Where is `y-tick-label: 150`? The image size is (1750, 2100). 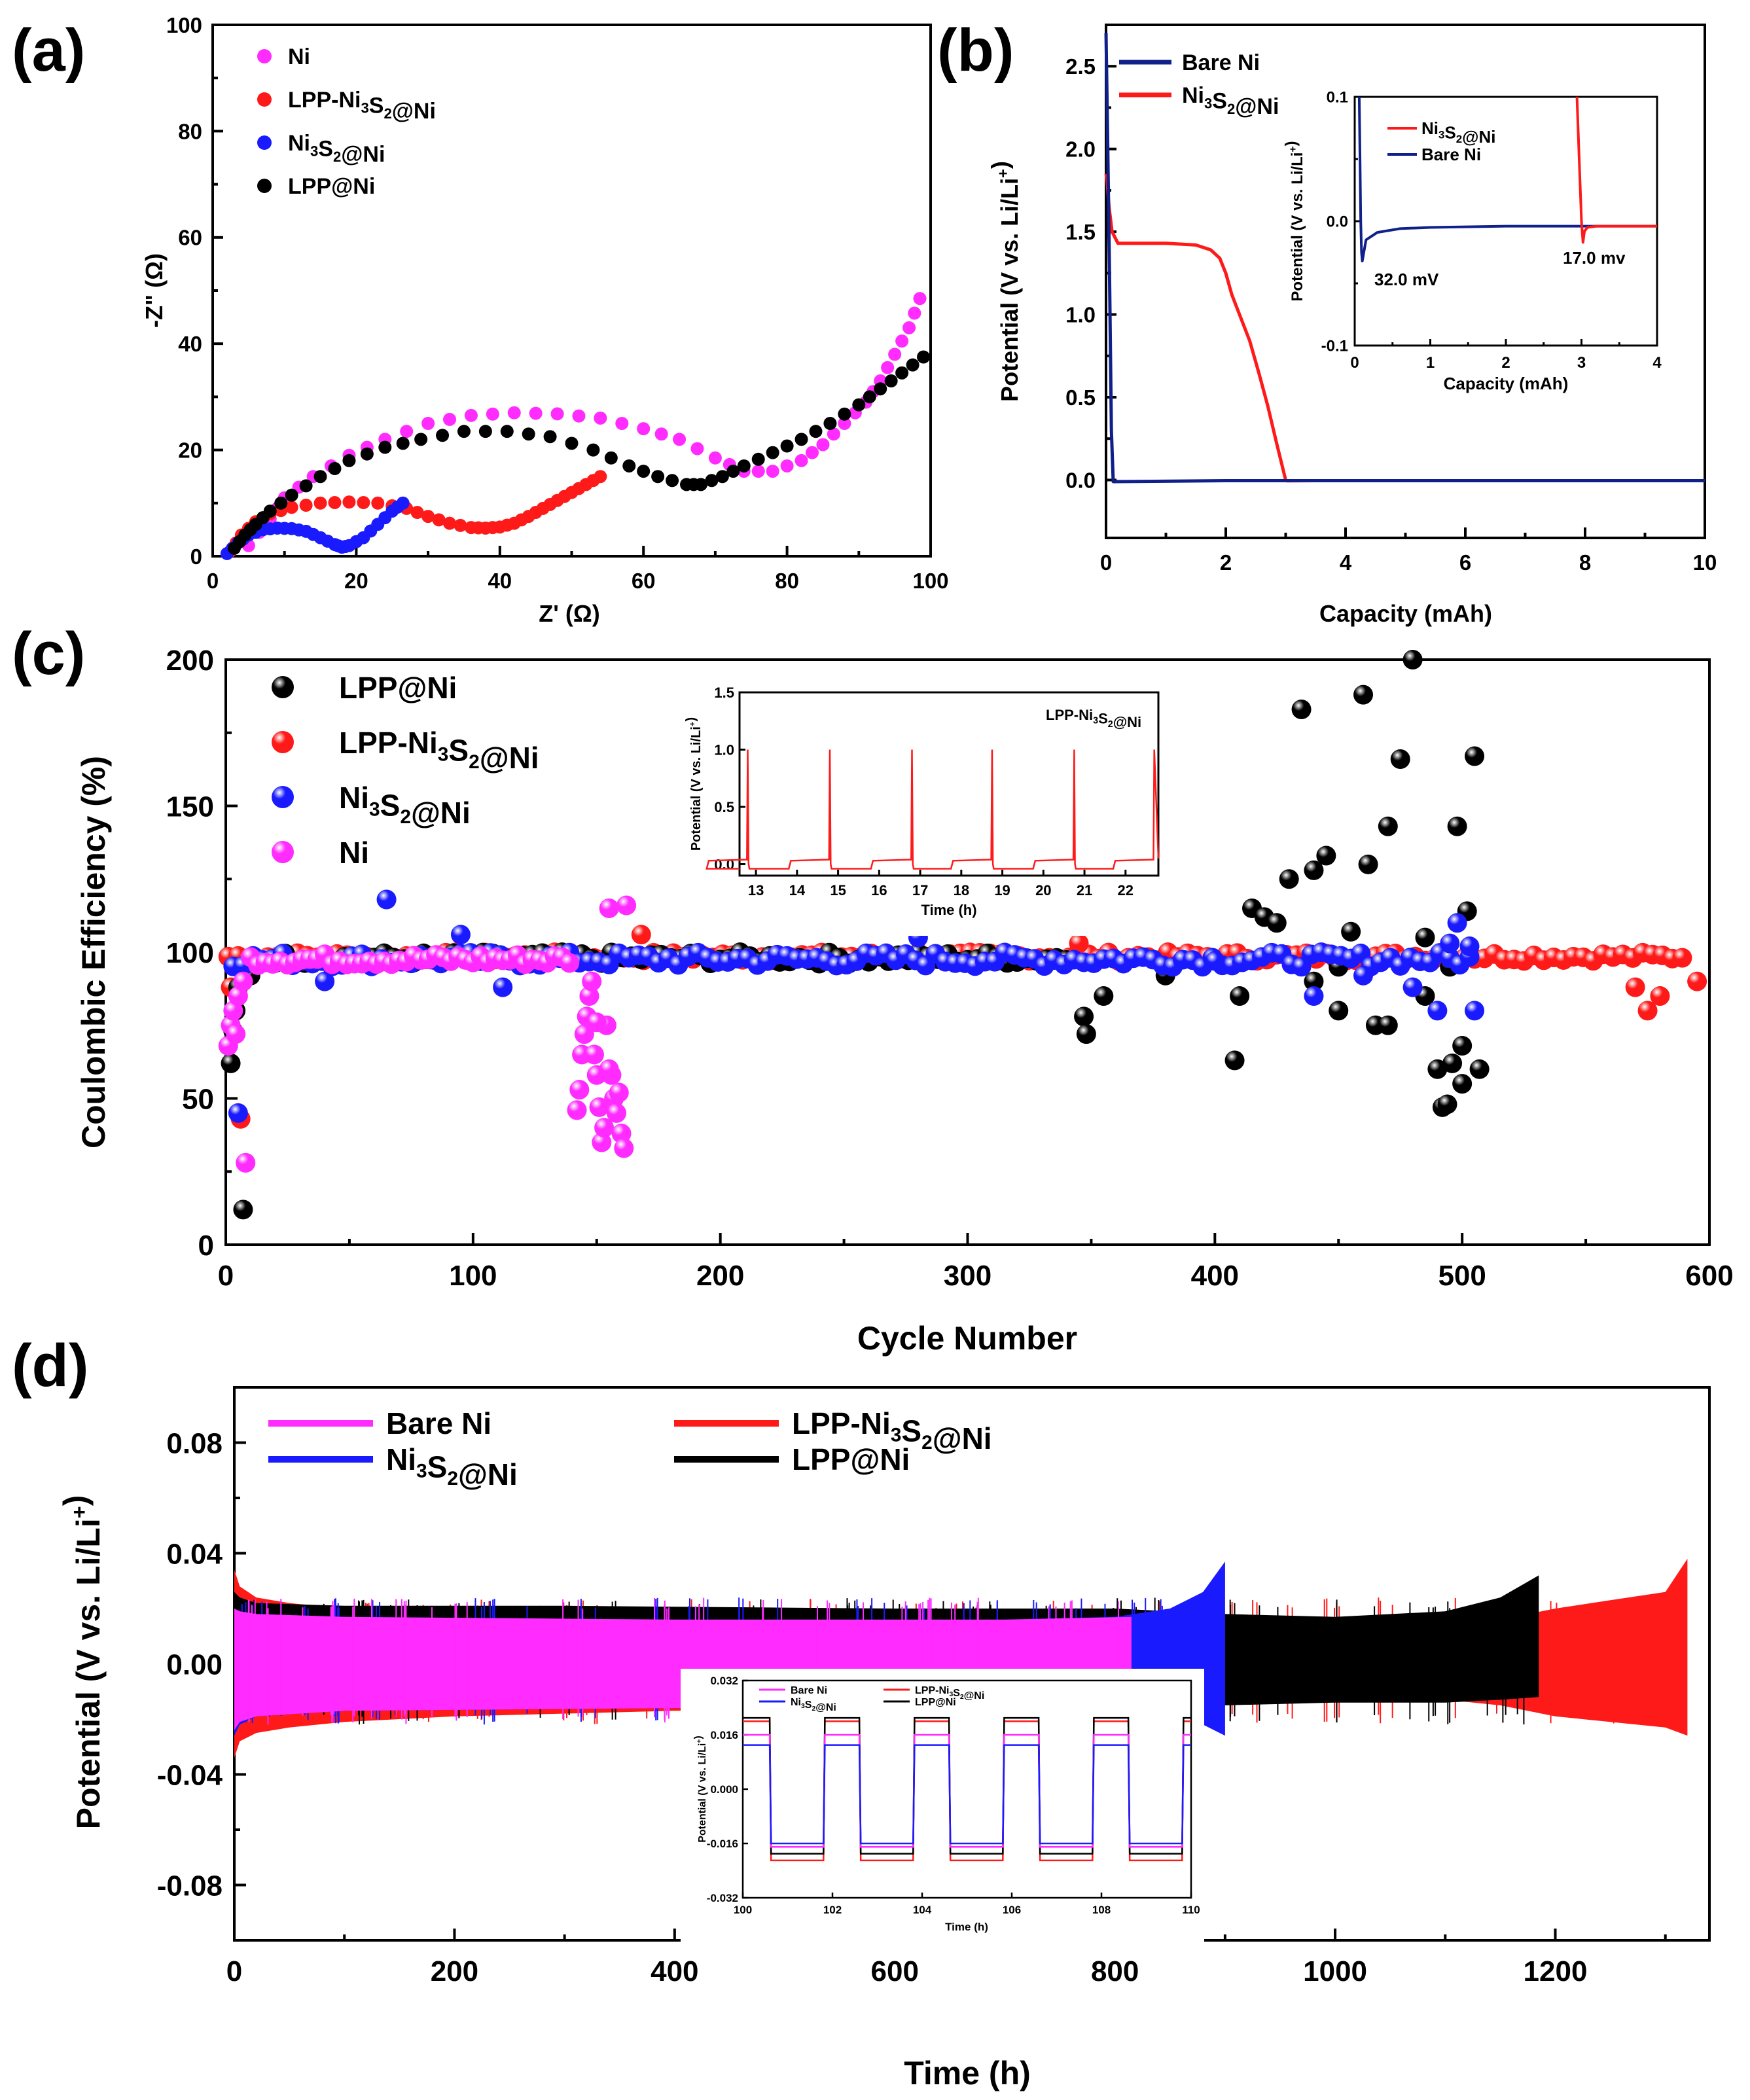
y-tick-label: 150 is located at coordinates (190, 807).